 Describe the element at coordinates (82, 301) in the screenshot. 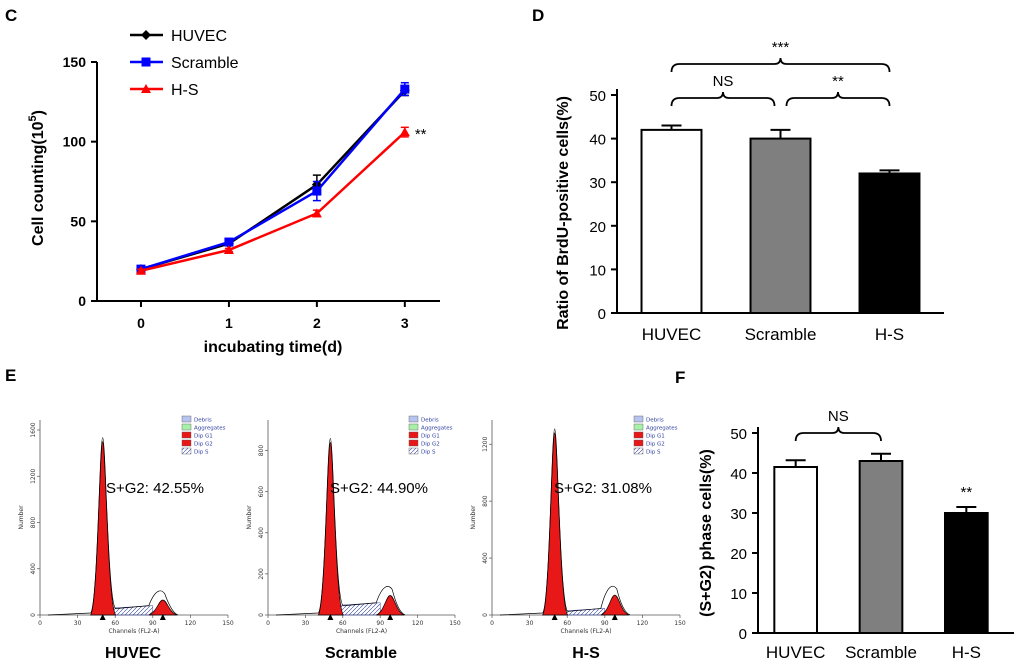

I see `panel-c-ytick-label: 0` at that location.